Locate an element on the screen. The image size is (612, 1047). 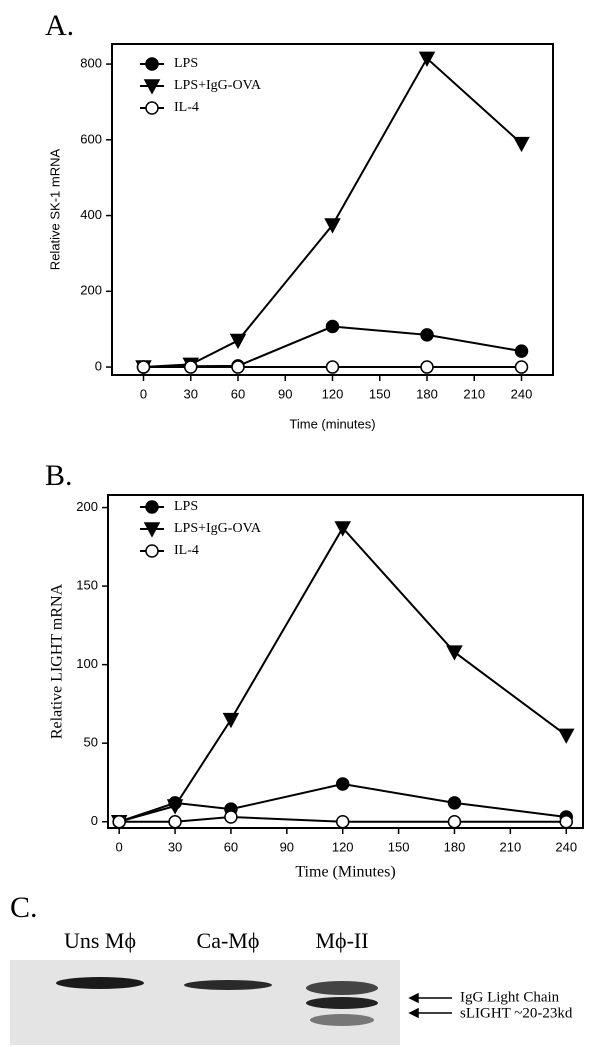
x-axis-label: Time (minutes) is located at coordinates (332, 423).